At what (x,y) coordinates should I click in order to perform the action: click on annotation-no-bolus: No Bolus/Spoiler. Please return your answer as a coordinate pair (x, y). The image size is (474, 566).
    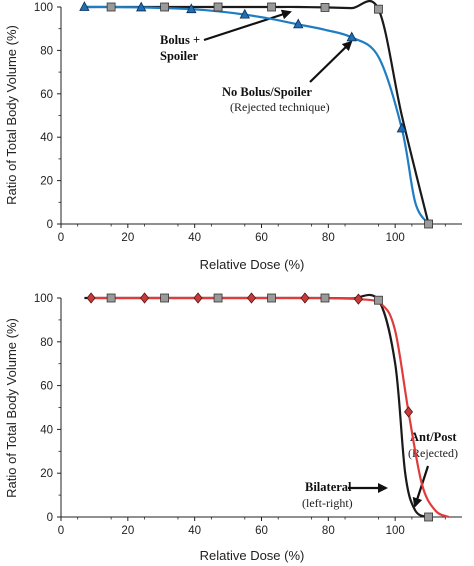
    Looking at the image, I should click on (267, 92).